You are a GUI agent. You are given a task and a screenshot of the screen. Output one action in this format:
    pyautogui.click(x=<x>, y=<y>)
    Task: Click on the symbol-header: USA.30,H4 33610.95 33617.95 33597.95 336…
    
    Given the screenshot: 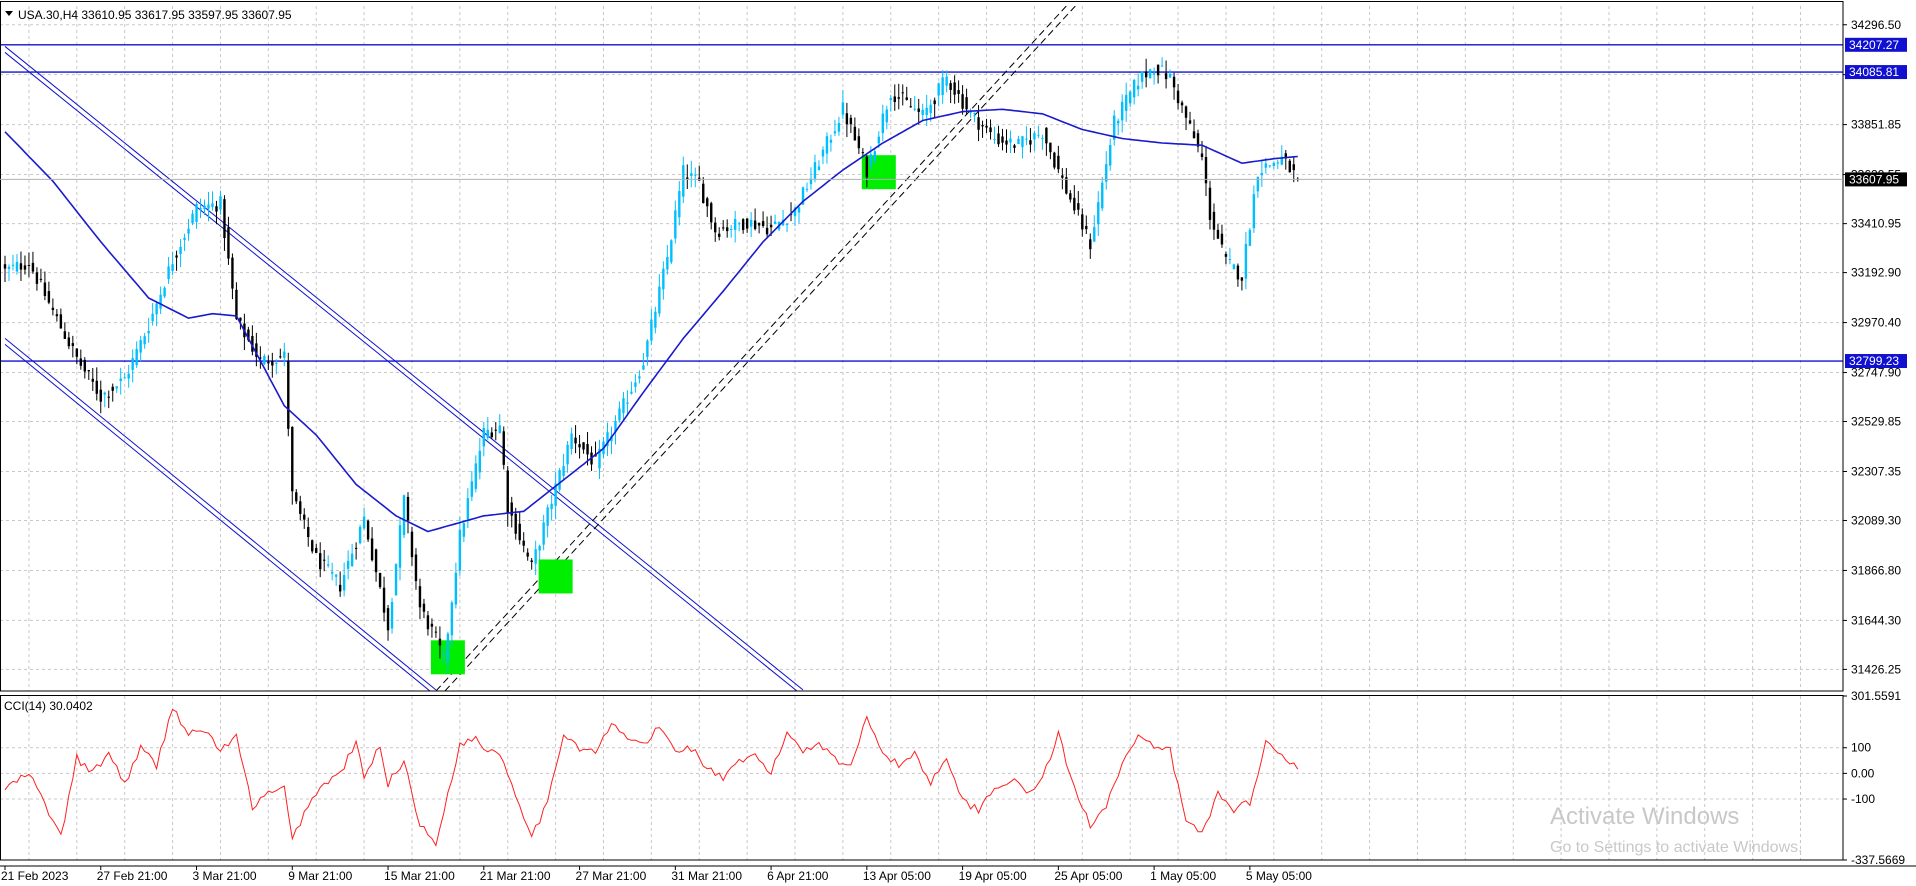 What is the action you would take?
    pyautogui.click(x=155, y=15)
    